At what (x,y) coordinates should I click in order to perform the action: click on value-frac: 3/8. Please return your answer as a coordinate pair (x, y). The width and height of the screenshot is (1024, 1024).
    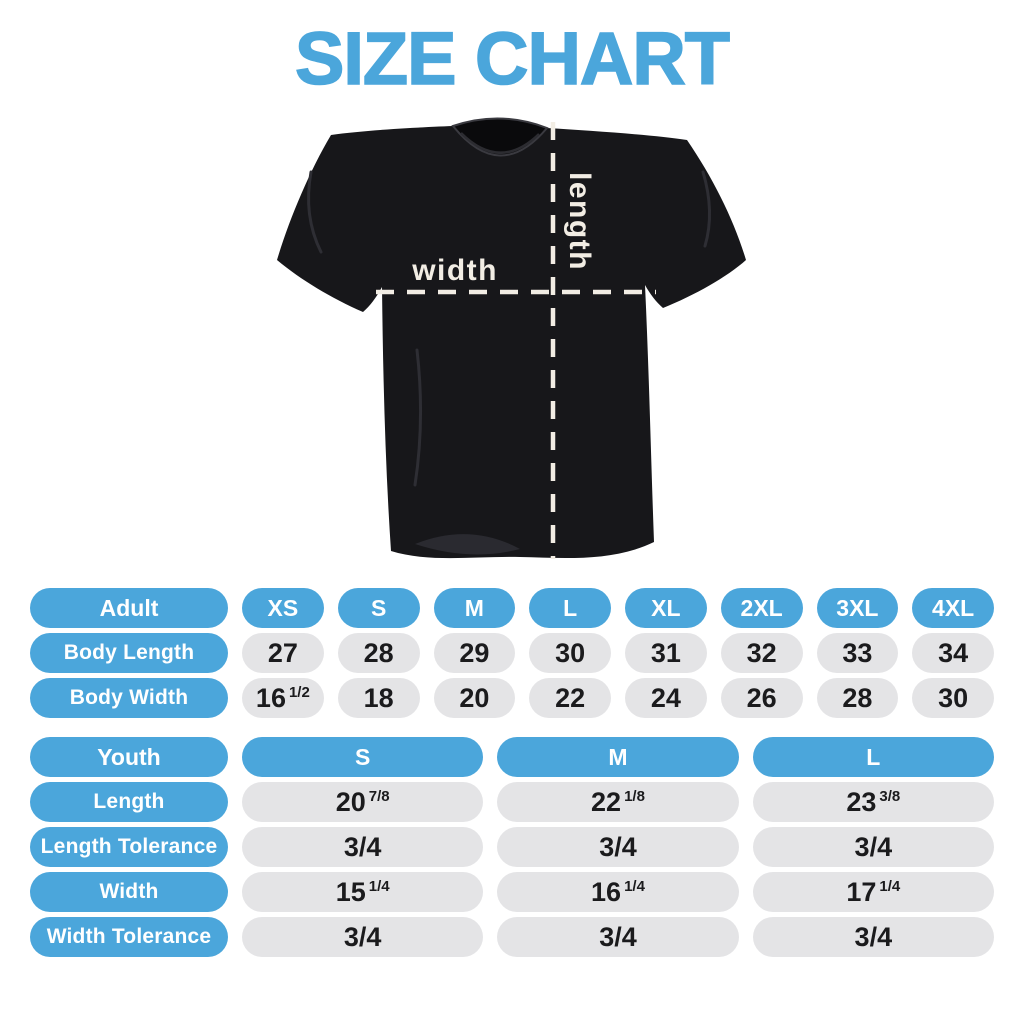
    Looking at the image, I should click on (890, 796).